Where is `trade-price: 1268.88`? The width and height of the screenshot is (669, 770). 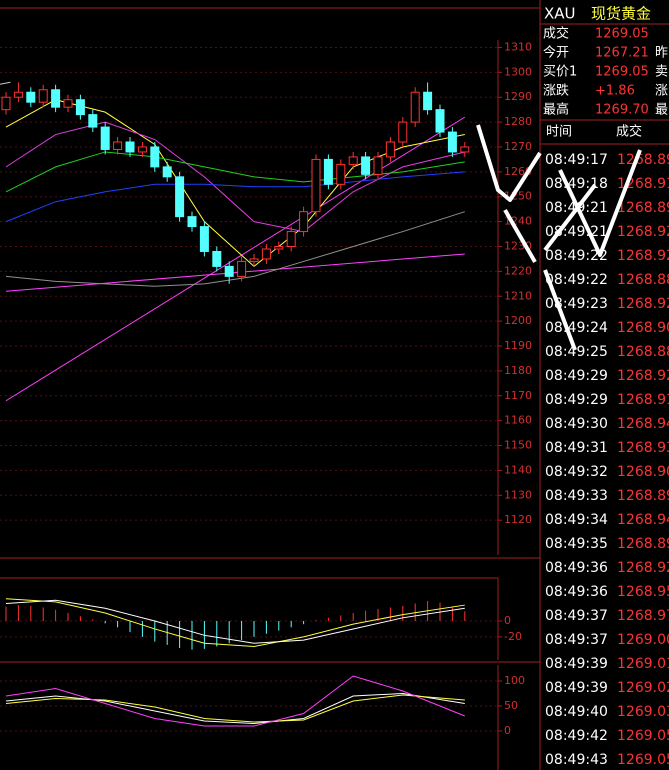 trade-price: 1268.88 is located at coordinates (643, 280).